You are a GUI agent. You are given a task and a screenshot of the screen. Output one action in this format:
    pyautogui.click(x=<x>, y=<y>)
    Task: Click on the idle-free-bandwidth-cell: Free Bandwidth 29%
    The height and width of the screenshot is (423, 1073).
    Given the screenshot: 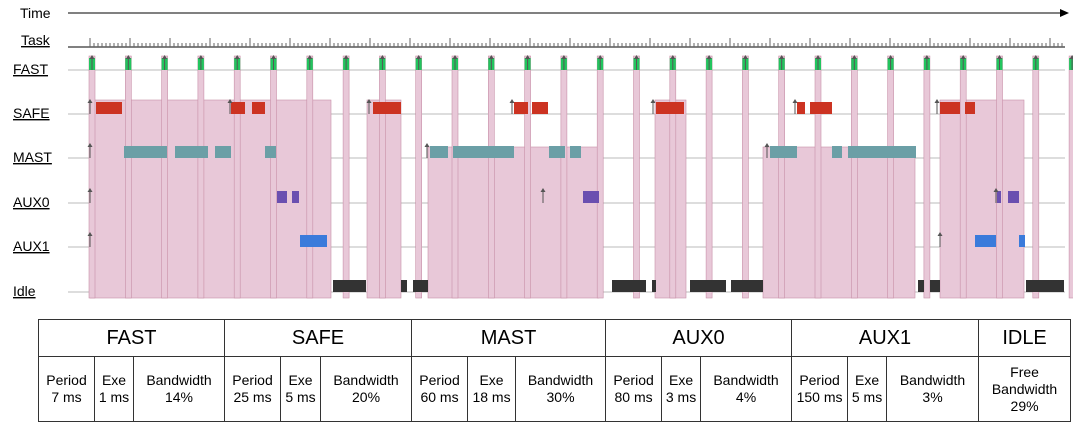 What is the action you would take?
    pyautogui.click(x=1025, y=389)
    